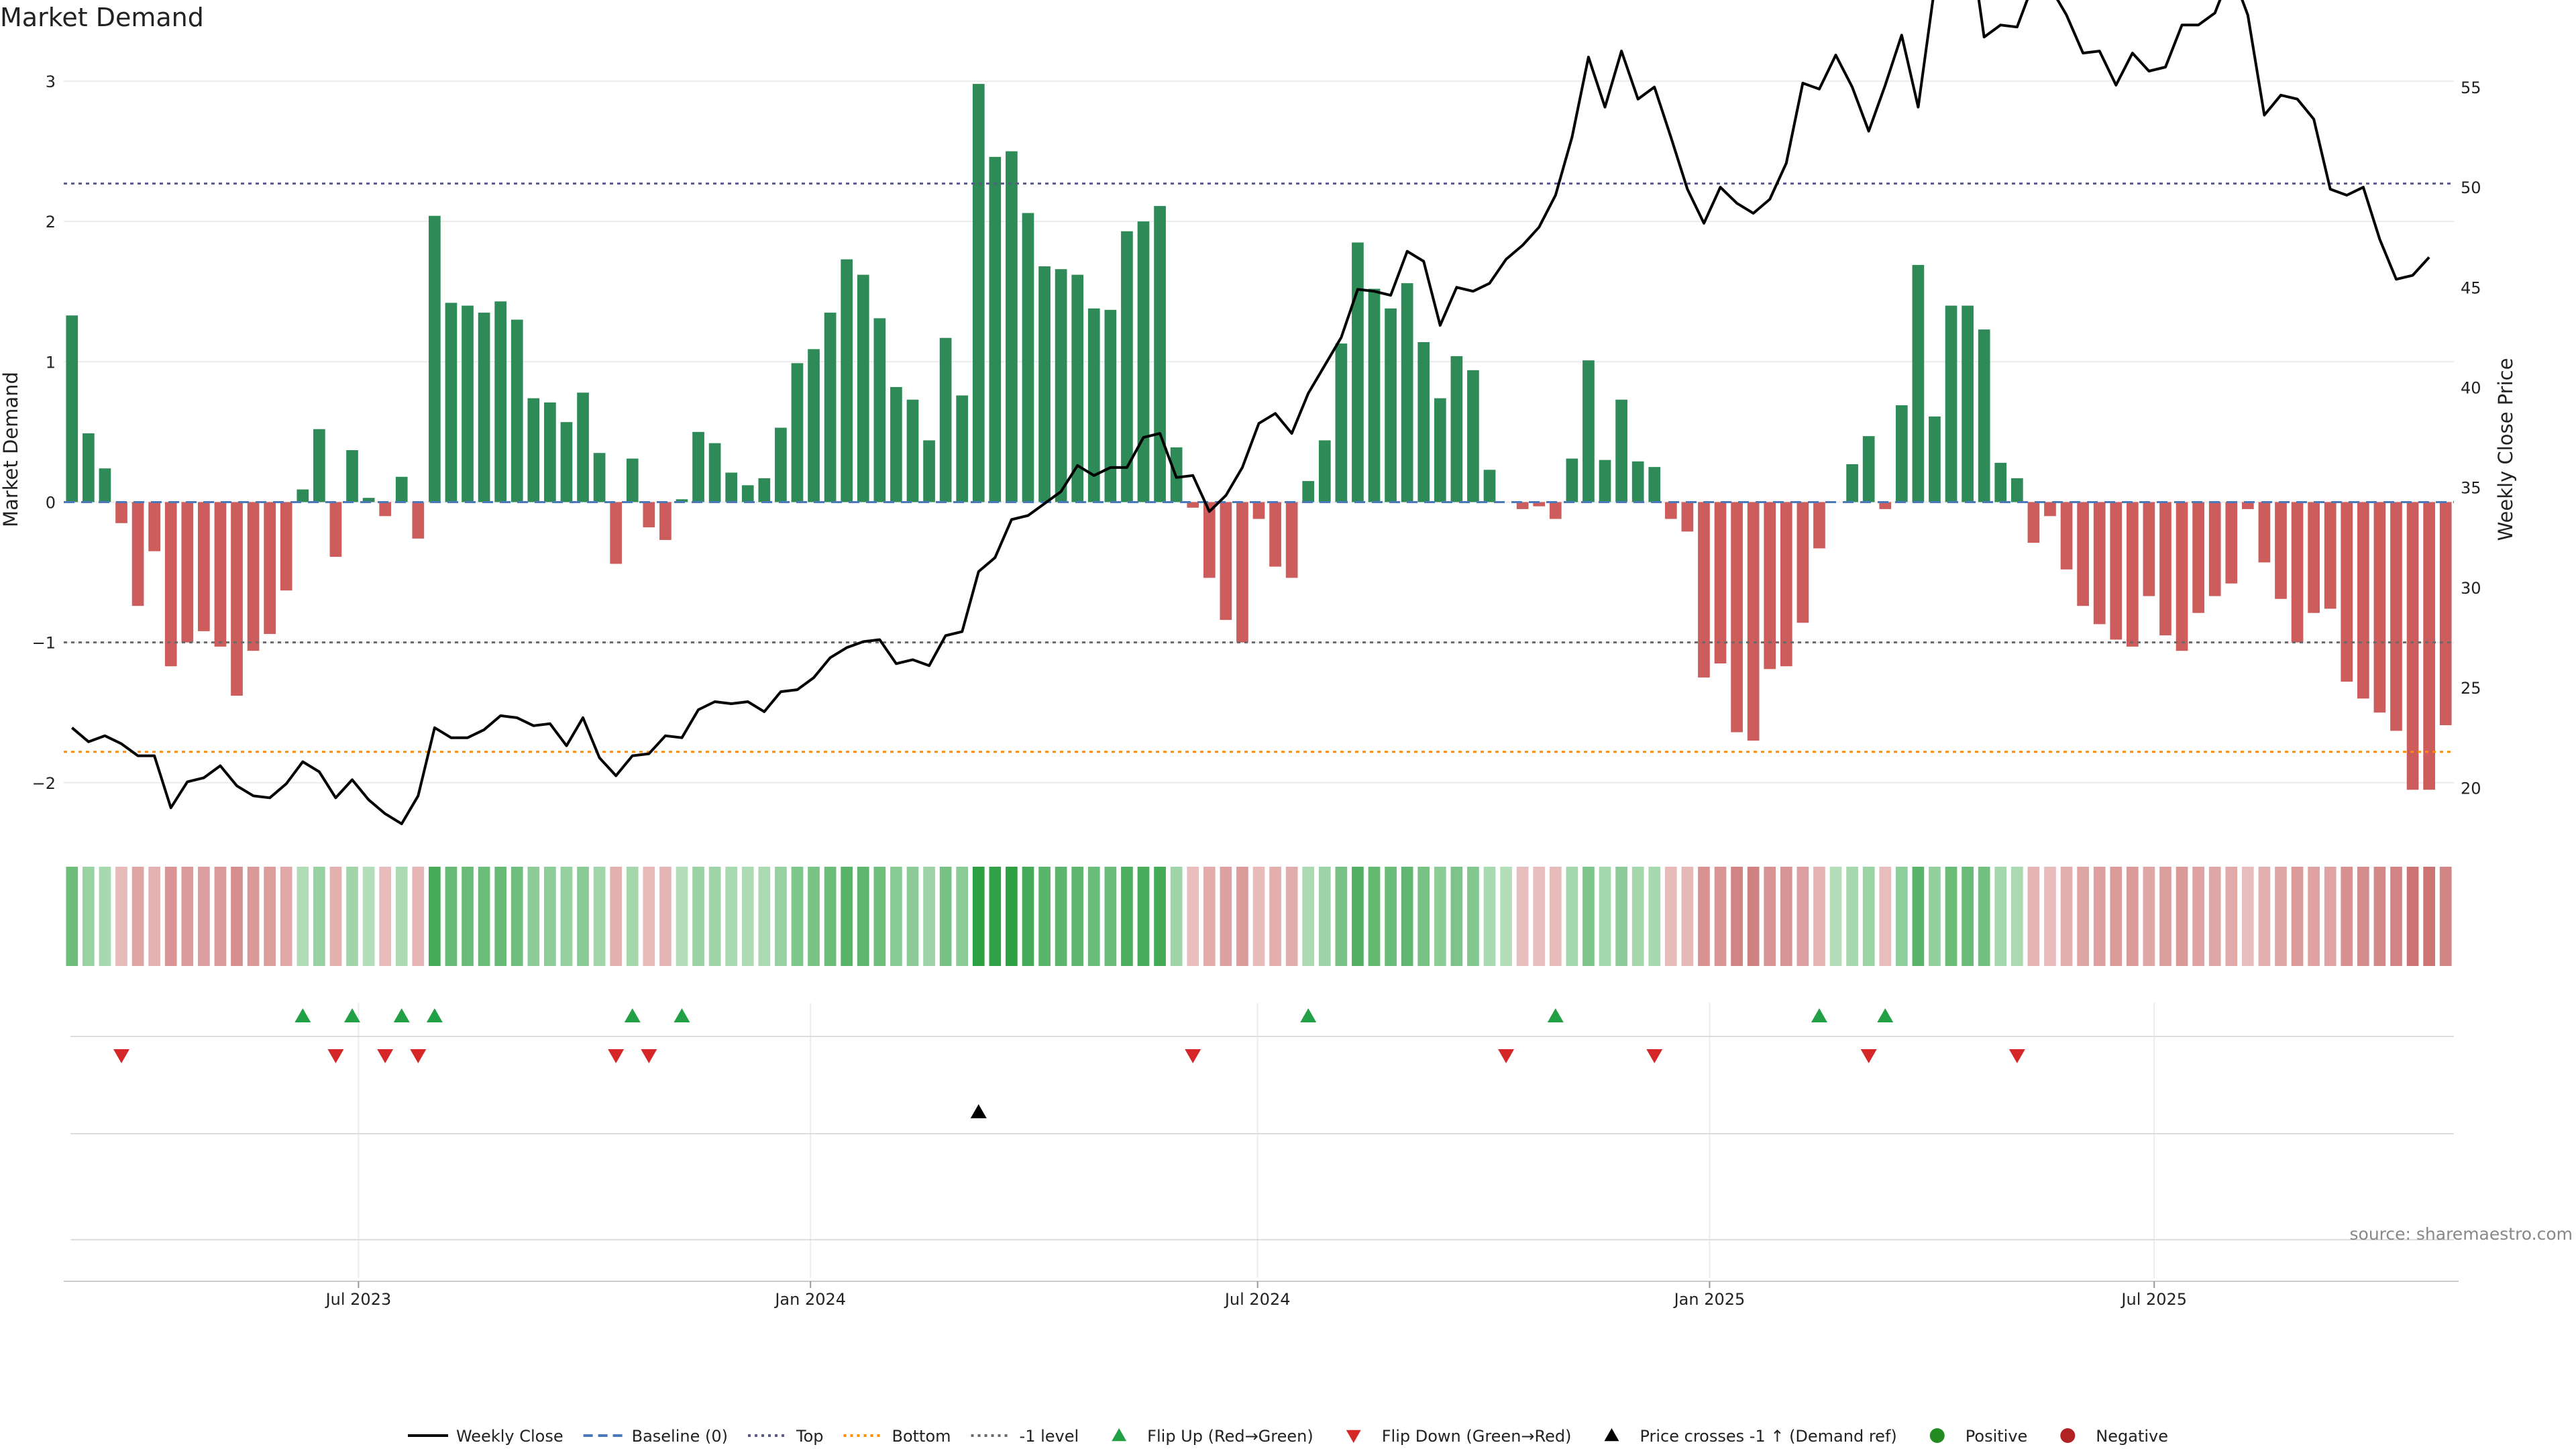 The image size is (2576, 1449). Describe the element at coordinates (2471, 87) in the screenshot. I see `y2-tick-label: 55` at that location.